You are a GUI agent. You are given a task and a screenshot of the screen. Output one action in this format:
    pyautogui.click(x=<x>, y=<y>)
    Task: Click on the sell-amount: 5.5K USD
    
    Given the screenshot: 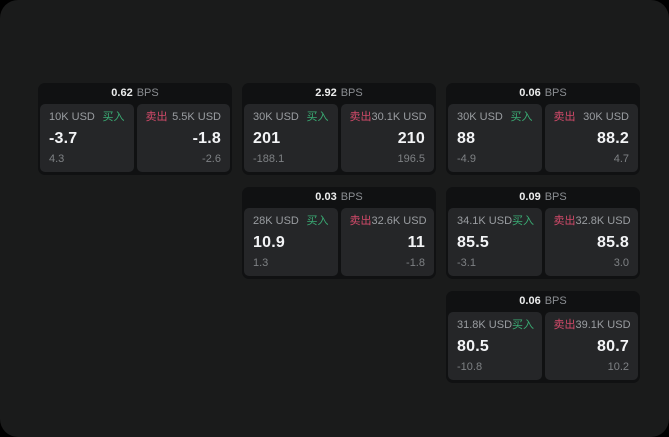 What is the action you would take?
    pyautogui.click(x=196, y=117)
    